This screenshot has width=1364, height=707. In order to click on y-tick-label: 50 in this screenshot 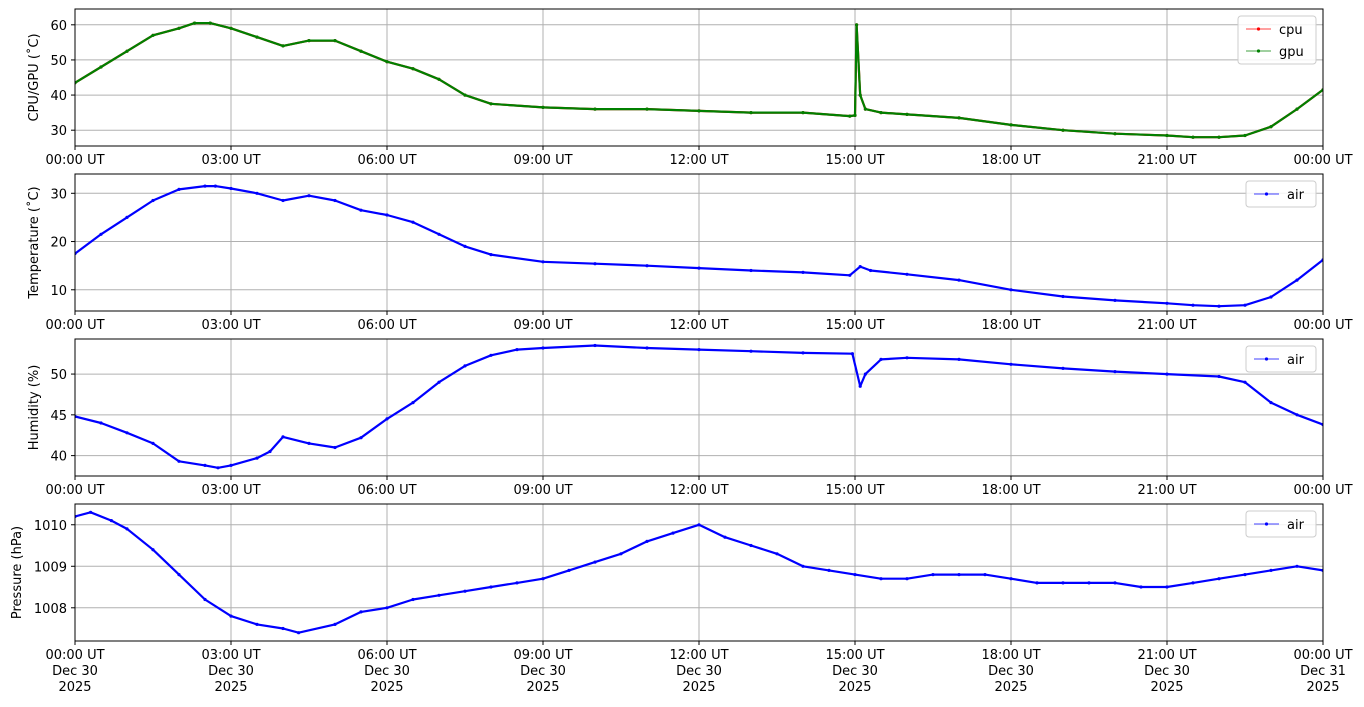, I will do `click(58, 61)`.